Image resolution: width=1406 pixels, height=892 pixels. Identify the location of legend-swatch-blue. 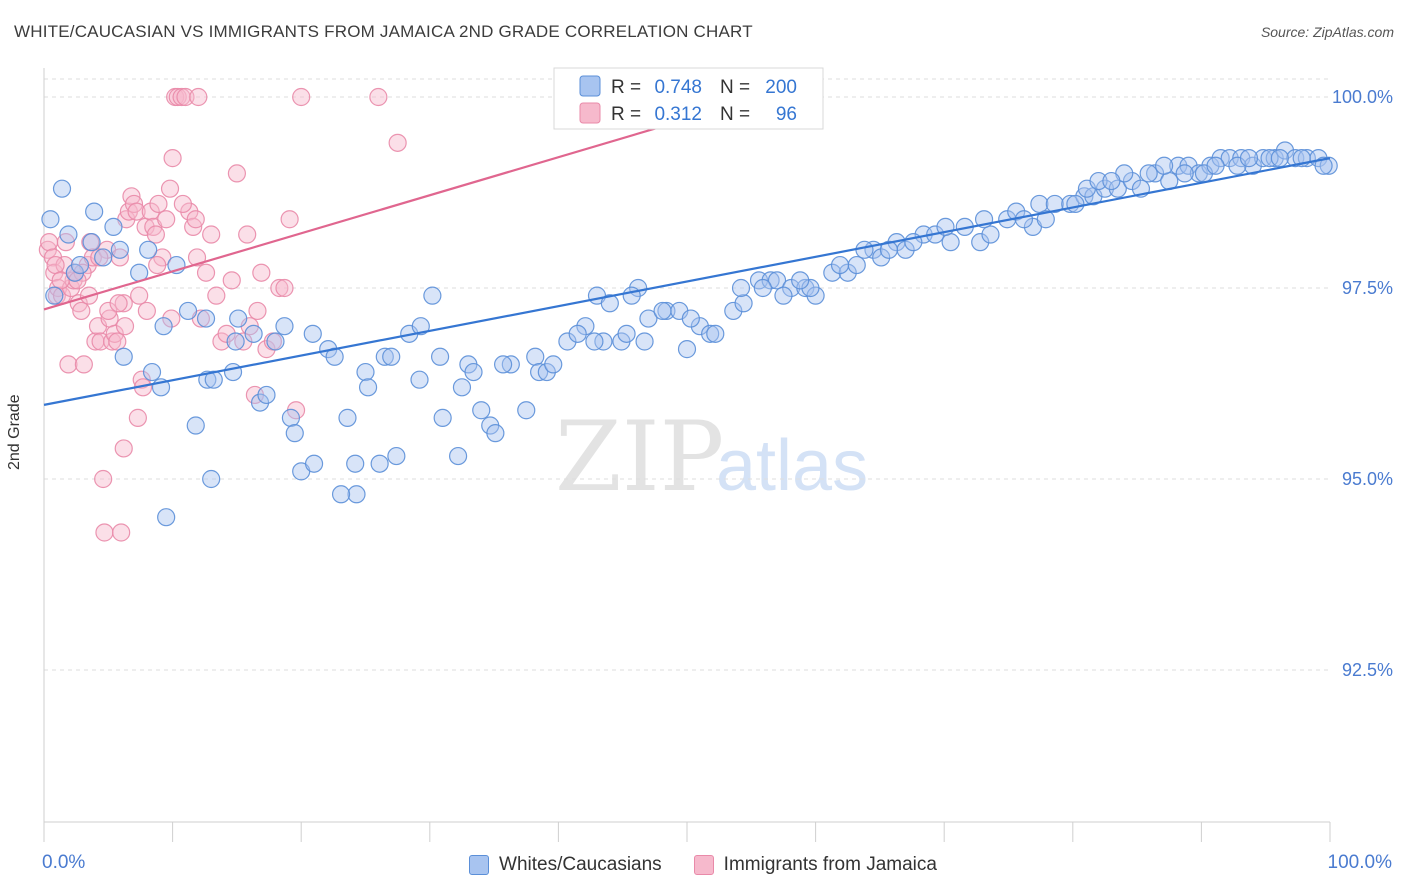
(479, 865).